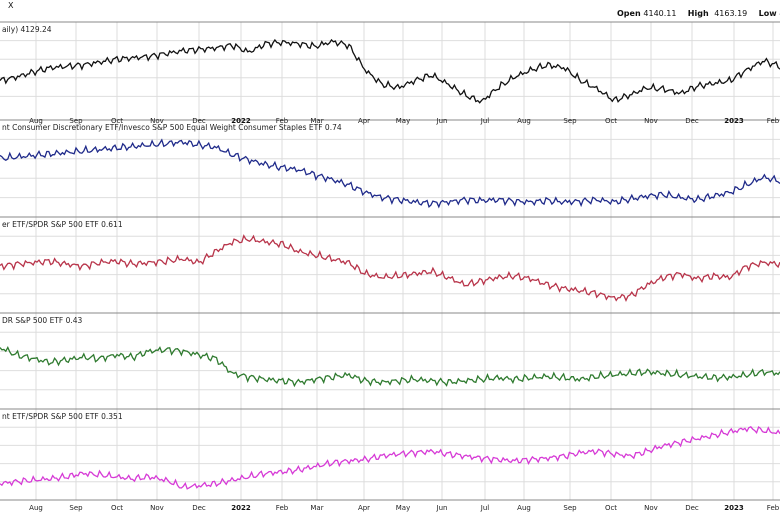 The image size is (780, 516). What do you see at coordinates (11, 5) in the screenshot?
I see `symbol-fragment: X` at bounding box center [11, 5].